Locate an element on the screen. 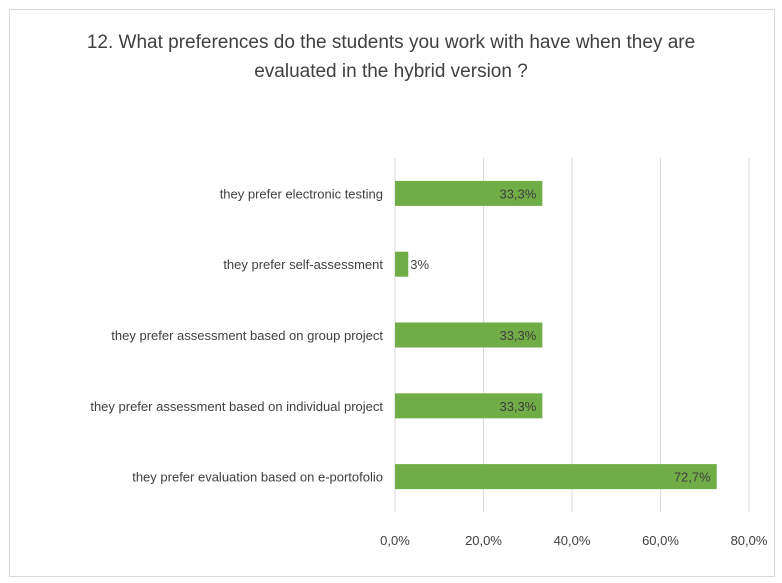 The height and width of the screenshot is (583, 782). x-tick-label: 0,0% is located at coordinates (395, 540).